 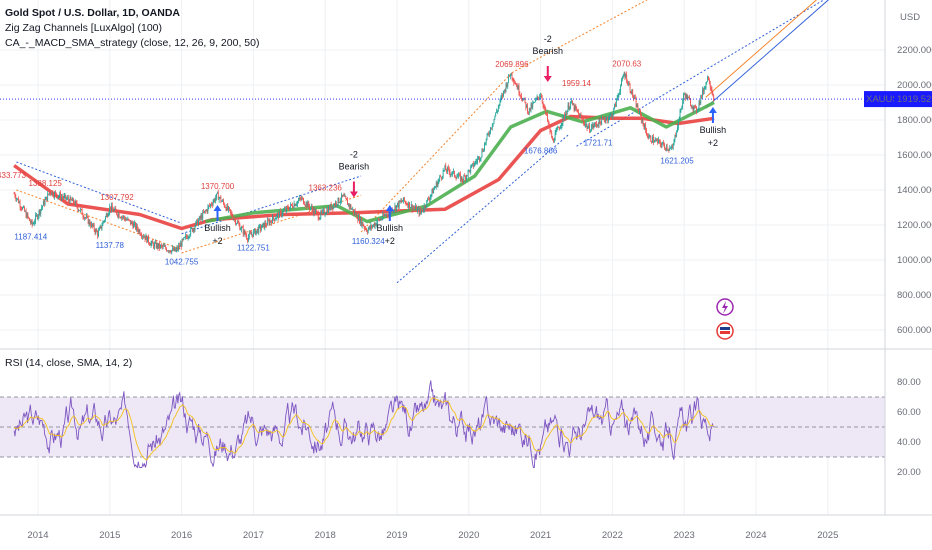 I want to click on time-tick-label: 2021, so click(x=540, y=535).